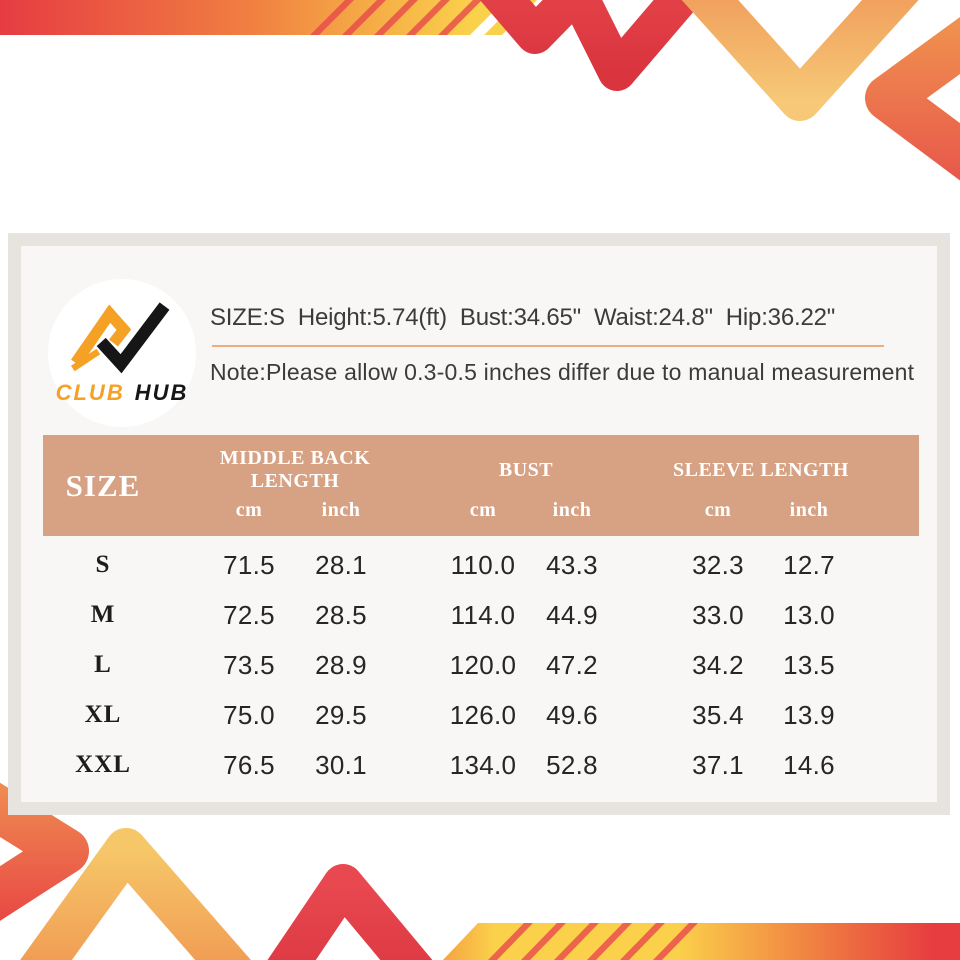 The image size is (960, 960). What do you see at coordinates (718, 714) in the screenshot?
I see `cell-value: 35.4` at bounding box center [718, 714].